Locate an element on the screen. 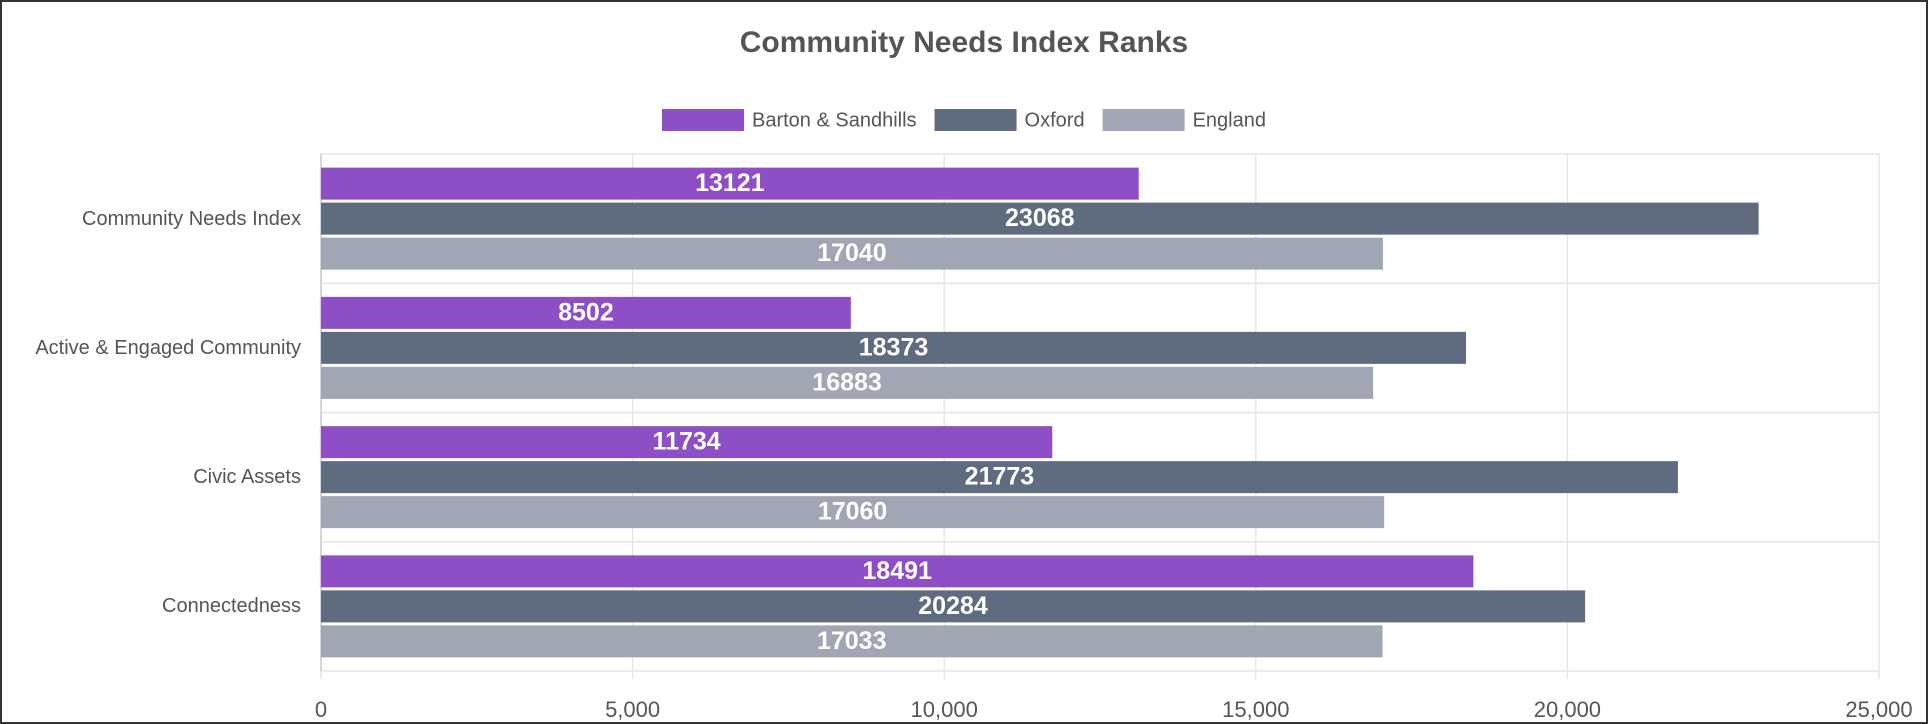 The image size is (1928, 724). legend-label: England is located at coordinates (1229, 120).